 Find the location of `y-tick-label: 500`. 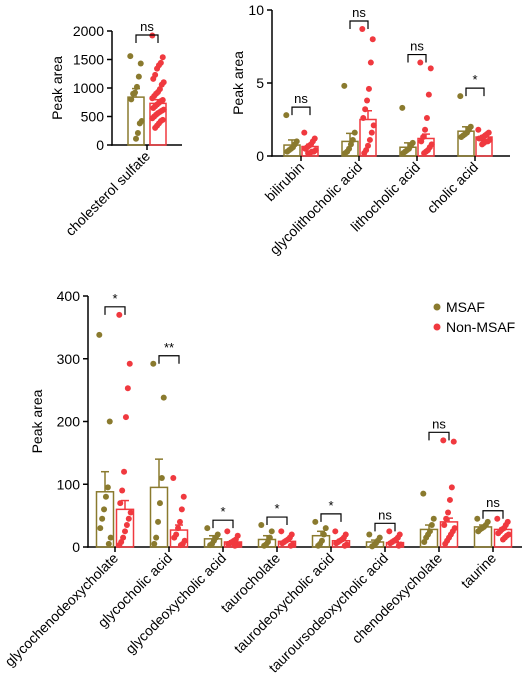

y-tick-label: 500 is located at coordinates (93, 117).